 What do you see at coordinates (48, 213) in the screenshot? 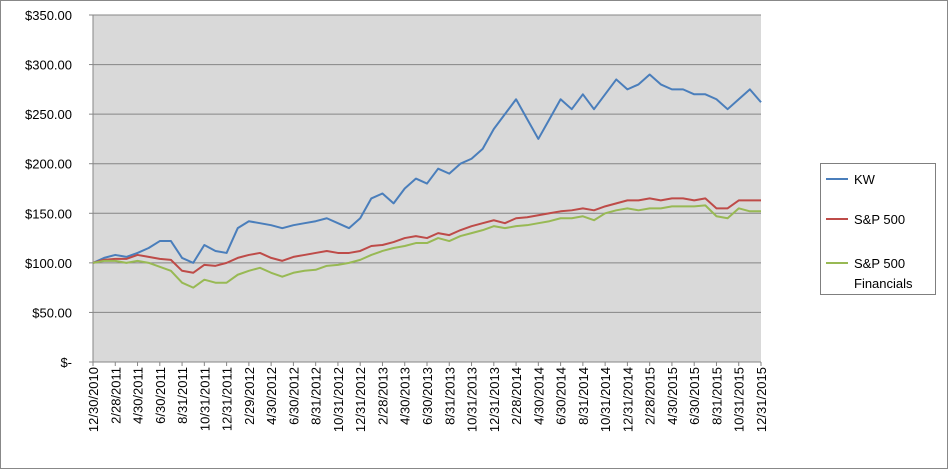
I see `y-tick-label: $150.00` at bounding box center [48, 213].